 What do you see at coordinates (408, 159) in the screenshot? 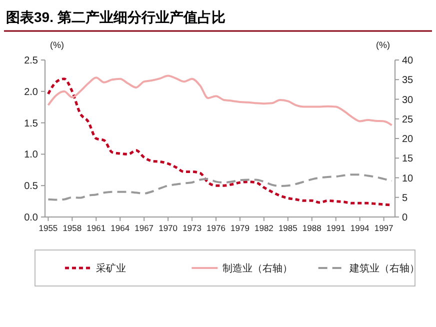
I see `y2-tick-label: 15` at bounding box center [408, 159].